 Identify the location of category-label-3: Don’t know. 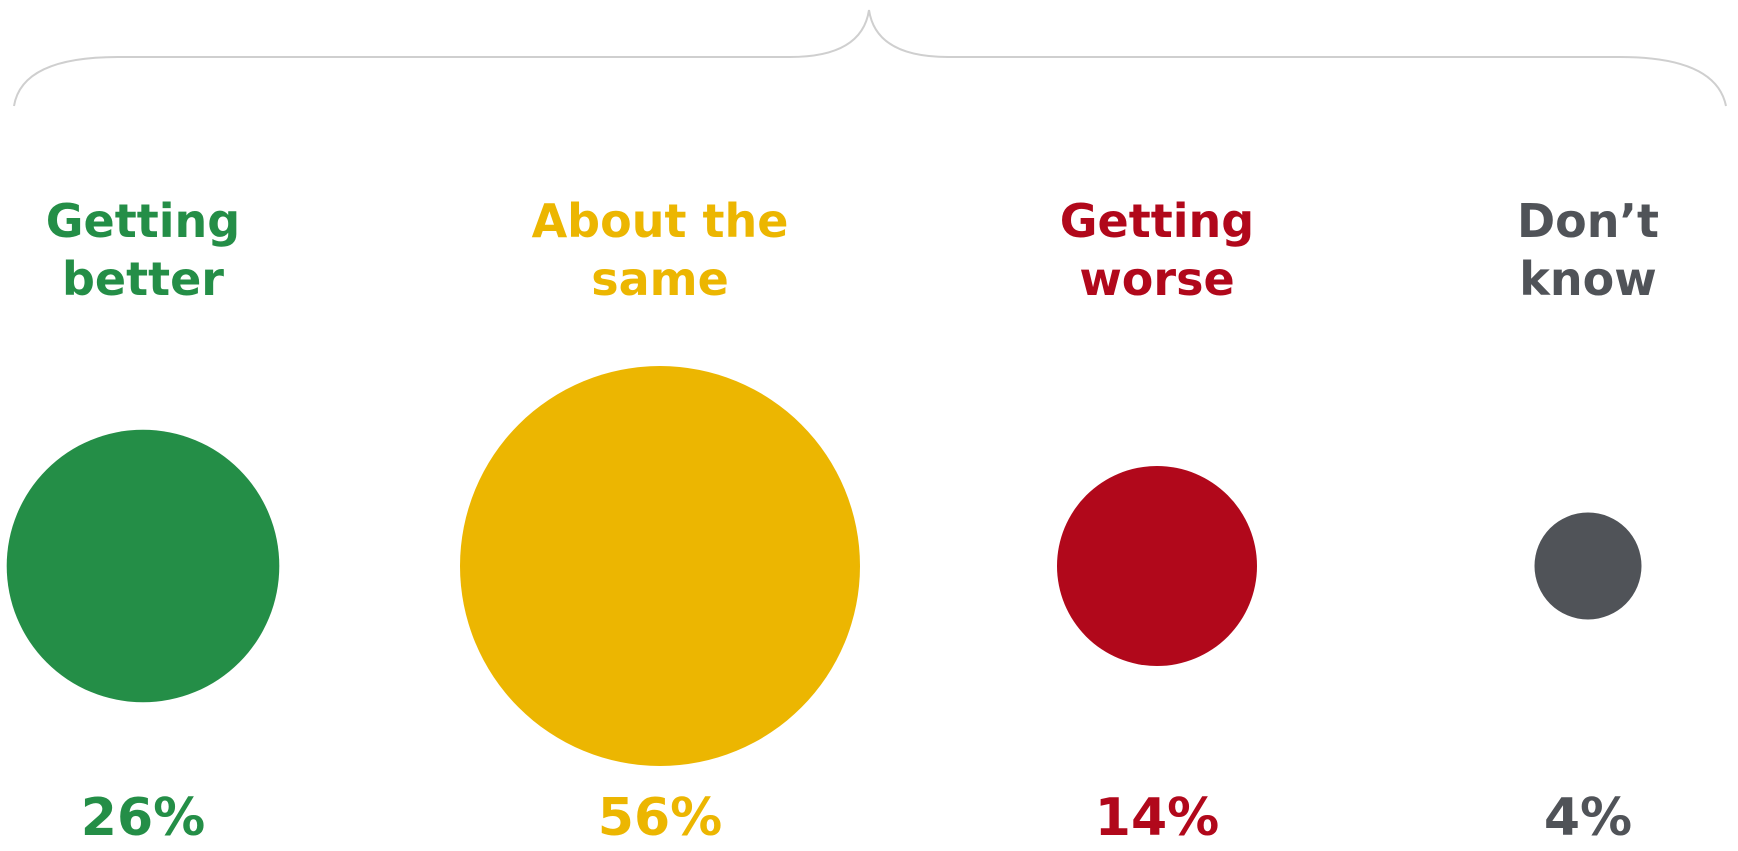
(1583, 250).